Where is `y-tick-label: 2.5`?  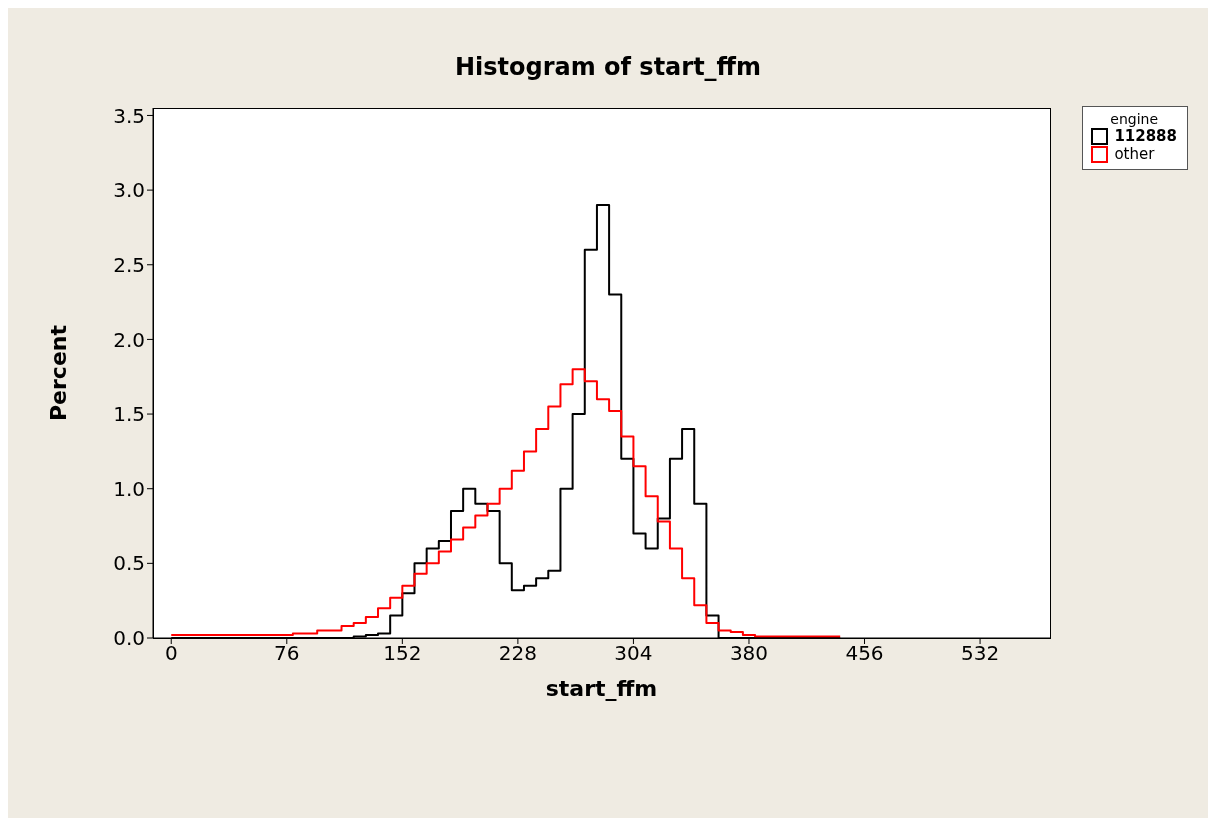
y-tick-label: 2.5 is located at coordinates (129, 264).